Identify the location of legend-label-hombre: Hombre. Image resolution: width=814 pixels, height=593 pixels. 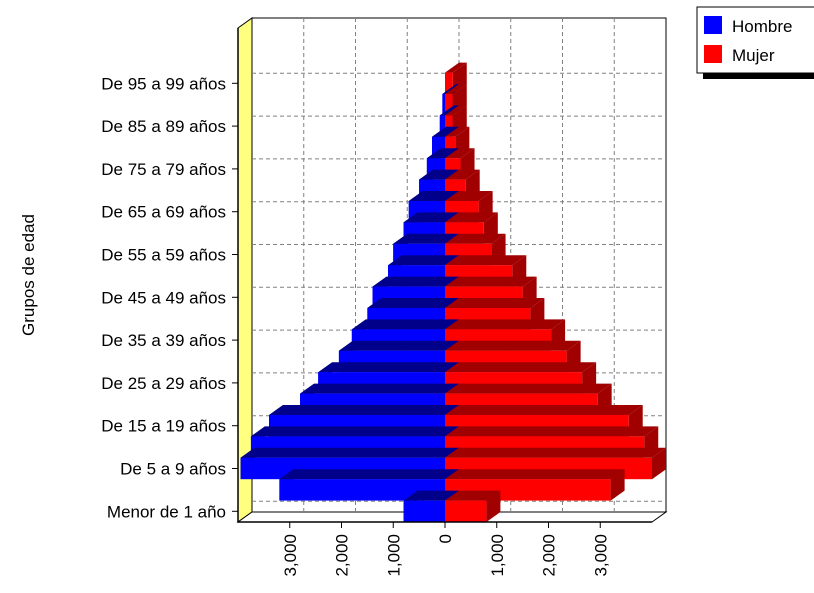
(762, 26).